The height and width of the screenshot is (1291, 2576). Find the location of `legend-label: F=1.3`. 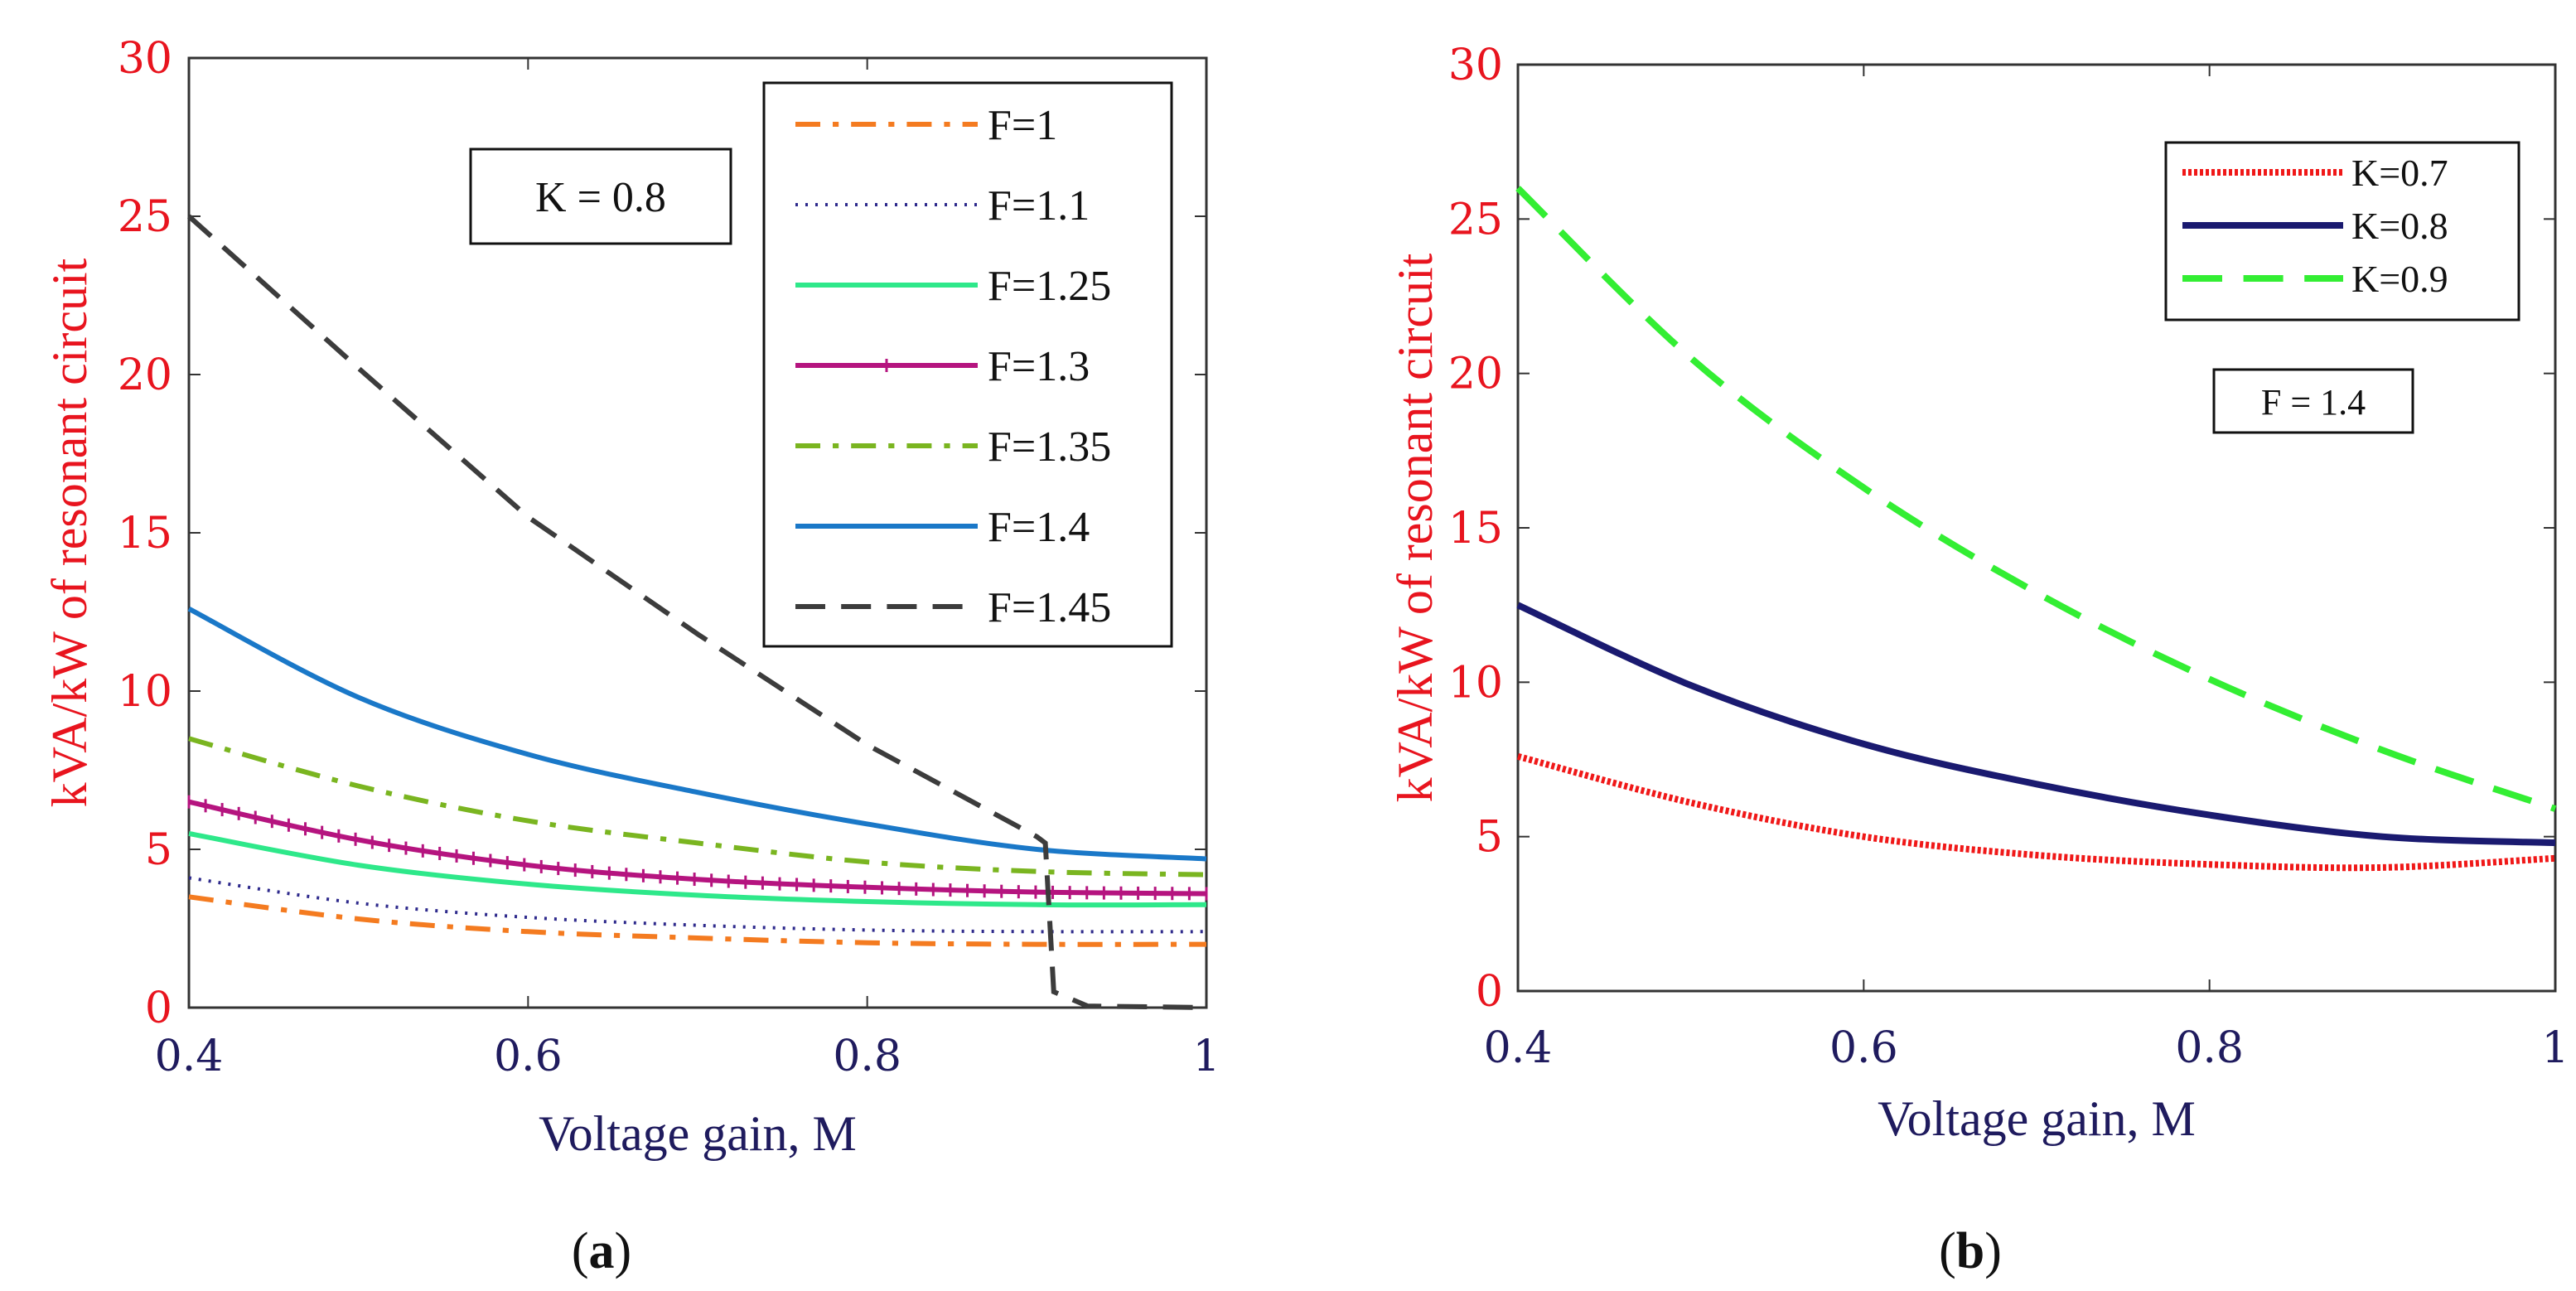

legend-label: F=1.3 is located at coordinates (1039, 366).